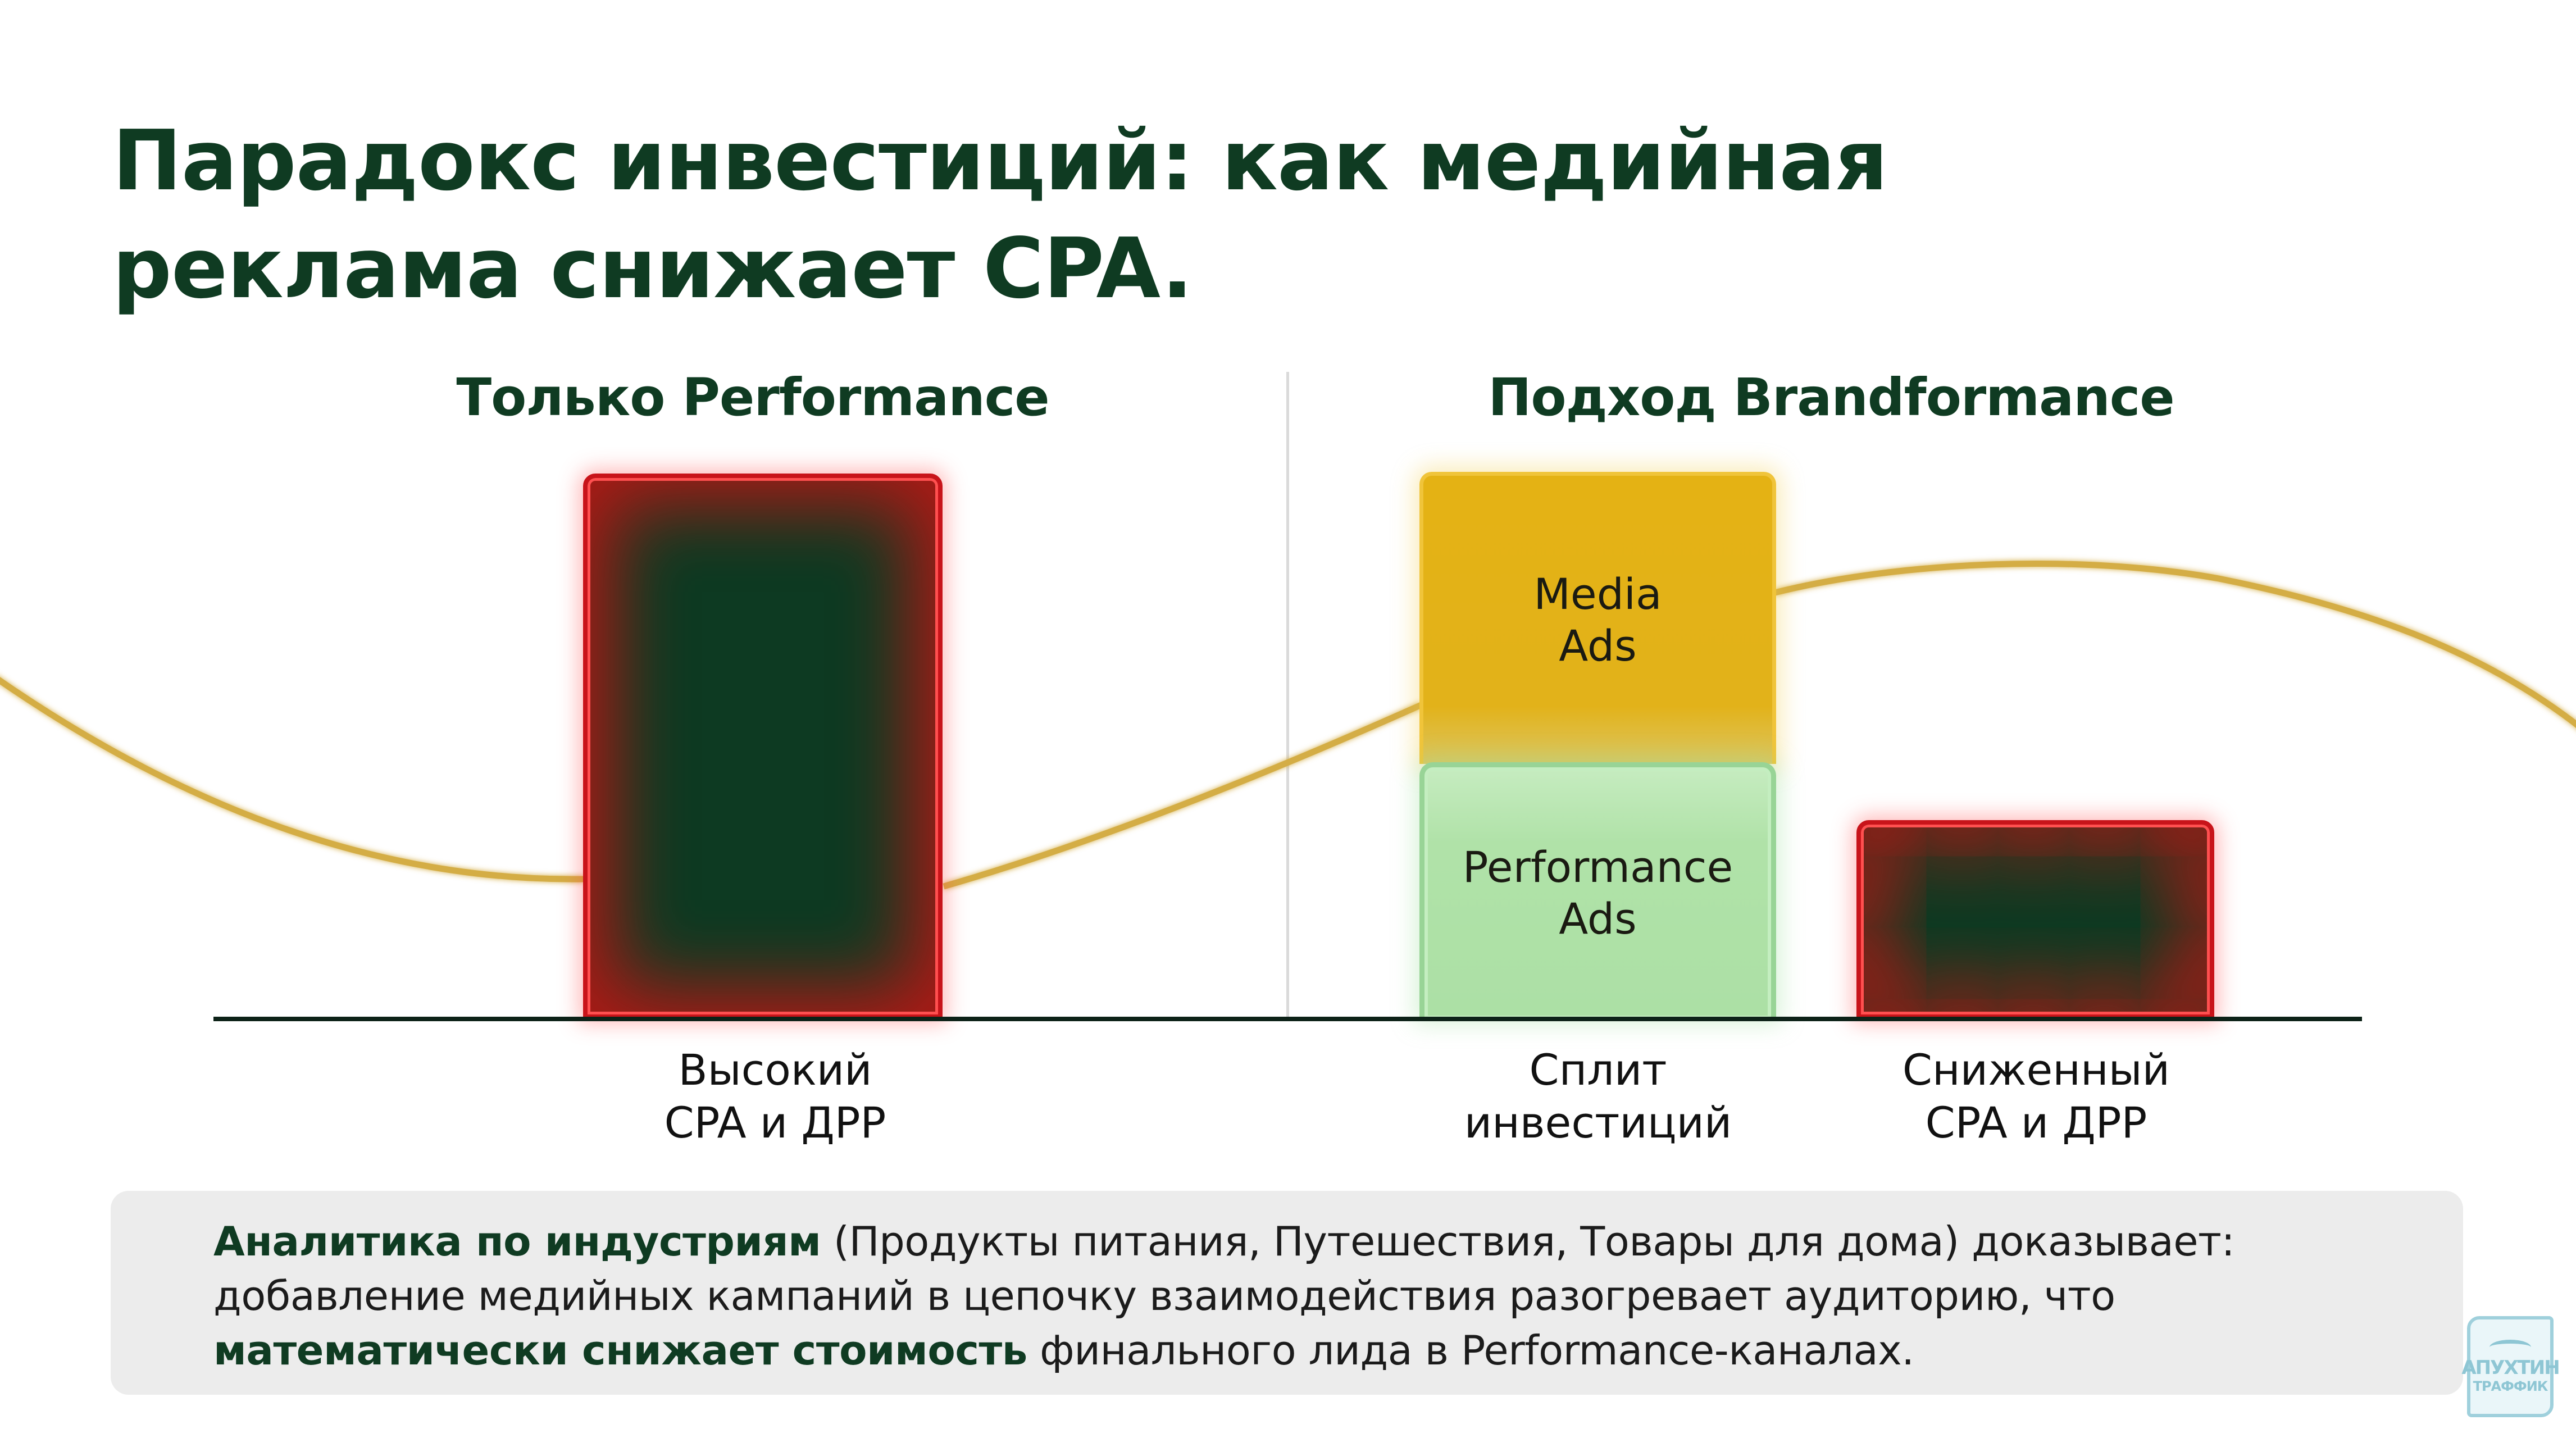  Describe the element at coordinates (2036, 1097) in the screenshot. I see `x-label-reduced-cpa: Сниженный CPA и ДРР` at that location.